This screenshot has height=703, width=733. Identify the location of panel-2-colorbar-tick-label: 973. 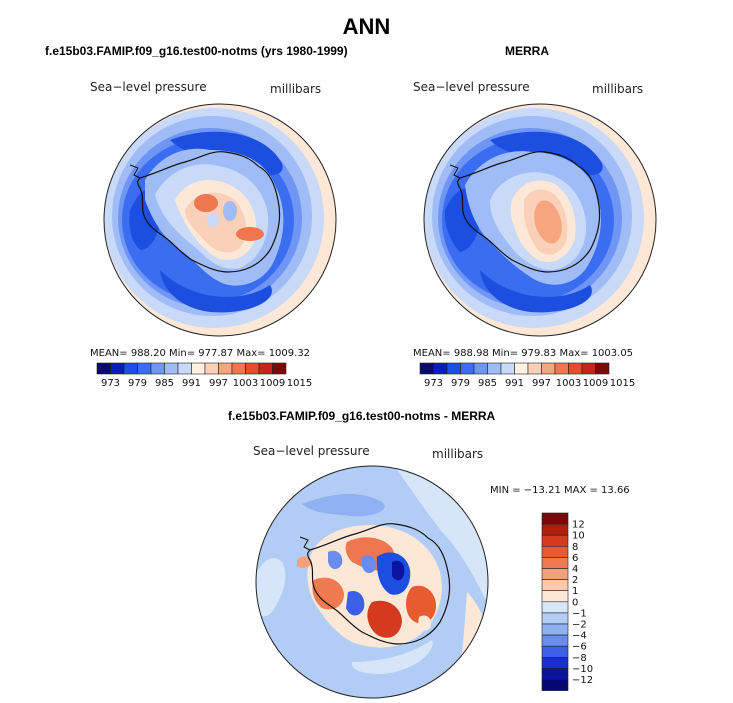
(433, 383).